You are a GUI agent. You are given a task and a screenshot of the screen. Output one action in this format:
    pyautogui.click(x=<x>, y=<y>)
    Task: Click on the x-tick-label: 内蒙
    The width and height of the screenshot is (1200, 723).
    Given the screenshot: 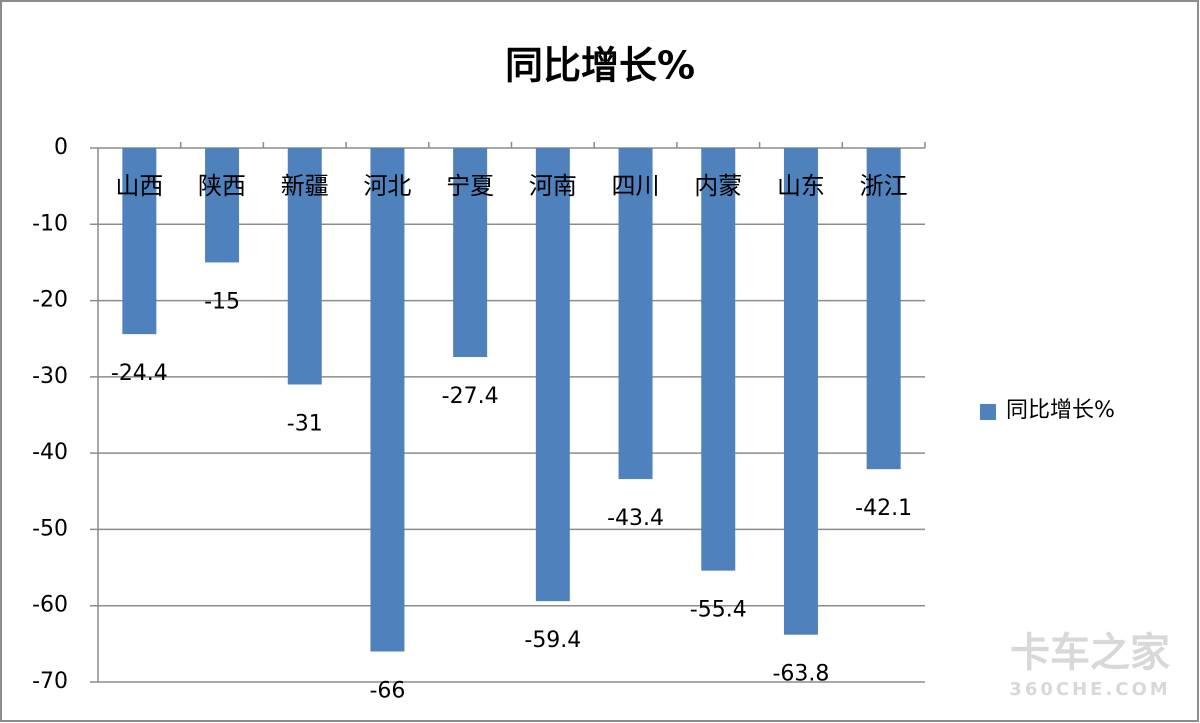 What is the action you would take?
    pyautogui.click(x=718, y=186)
    